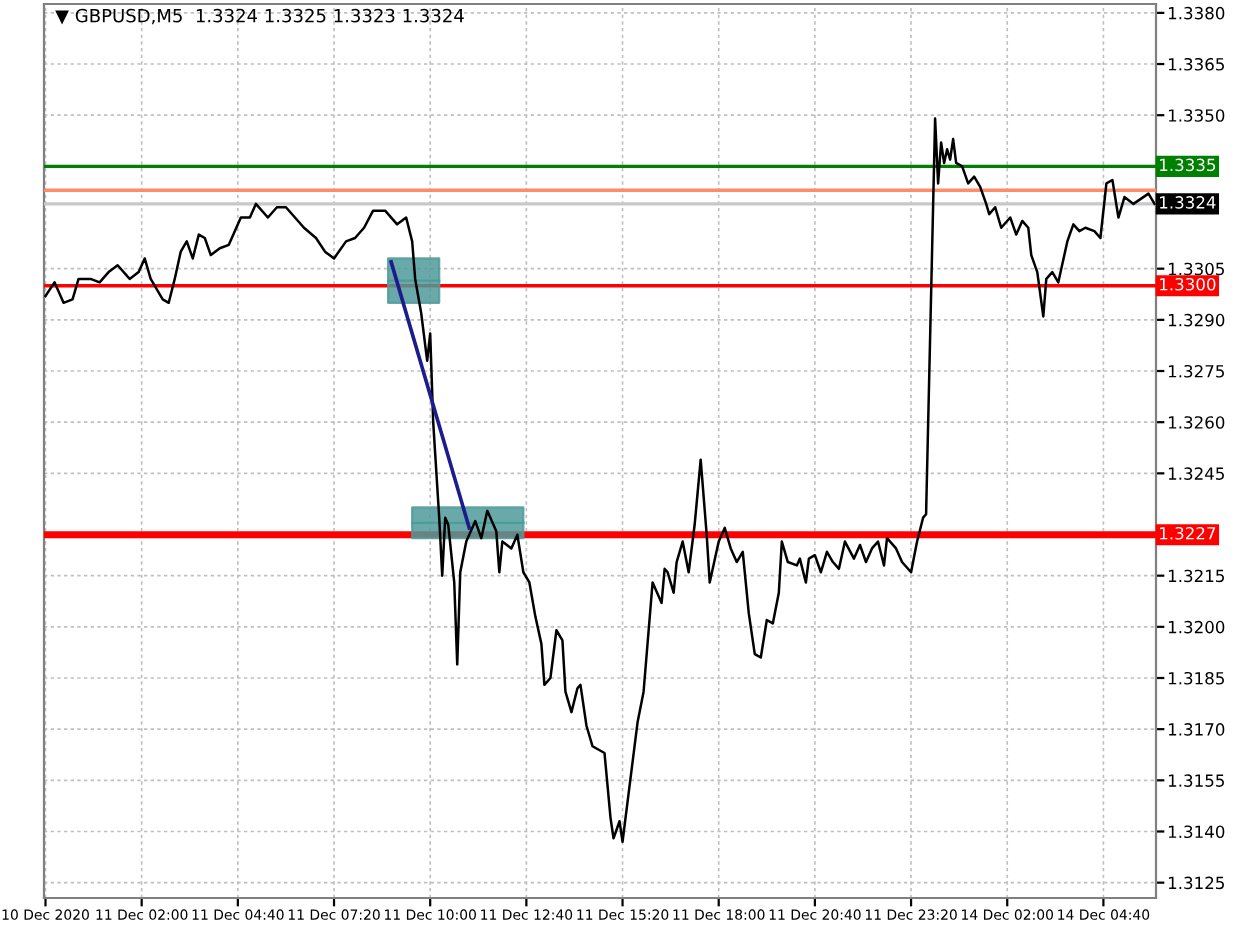 The width and height of the screenshot is (1240, 930). What do you see at coordinates (1188, 202) in the screenshot?
I see `ref-line-label: 1.3324` at bounding box center [1188, 202].